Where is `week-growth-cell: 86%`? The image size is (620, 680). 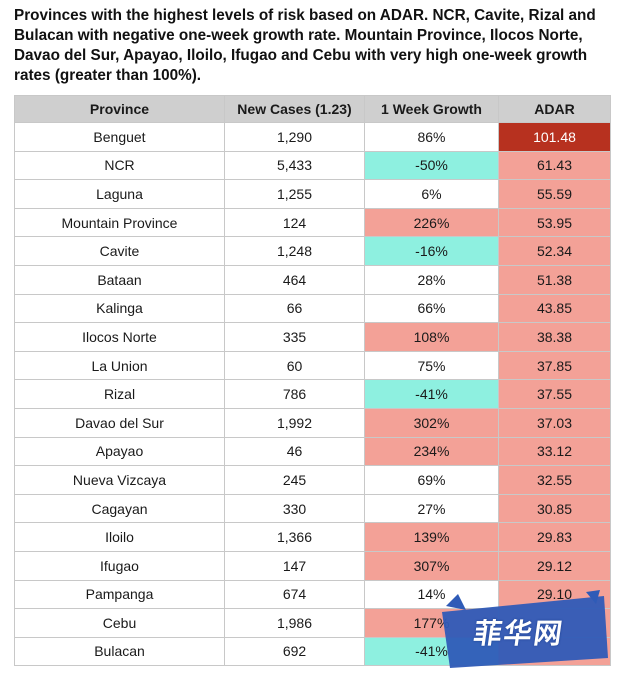 week-growth-cell: 86% is located at coordinates (431, 137).